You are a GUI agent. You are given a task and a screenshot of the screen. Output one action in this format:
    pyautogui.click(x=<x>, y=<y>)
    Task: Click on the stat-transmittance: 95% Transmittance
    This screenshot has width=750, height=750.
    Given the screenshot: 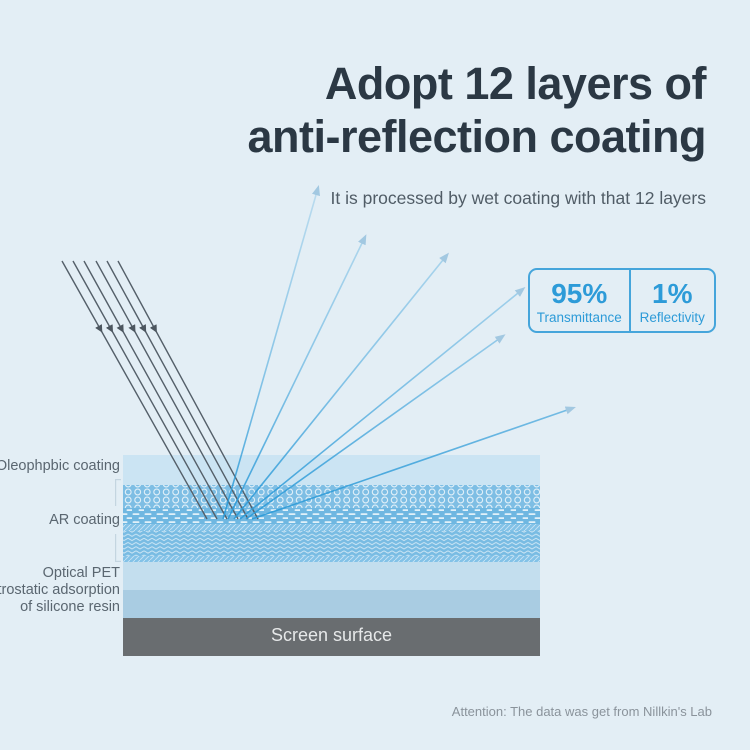 What is the action you would take?
    pyautogui.click(x=579, y=300)
    